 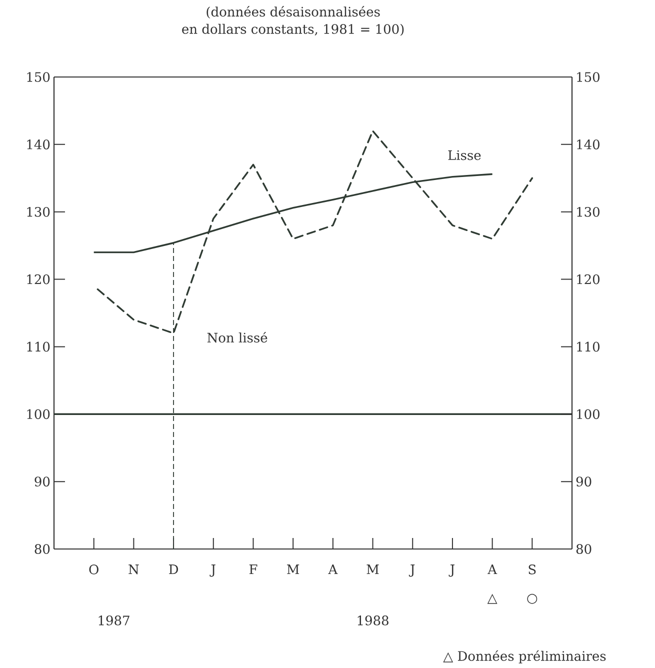 What do you see at coordinates (584, 549) in the screenshot?
I see `y-tick-label: 80` at bounding box center [584, 549].